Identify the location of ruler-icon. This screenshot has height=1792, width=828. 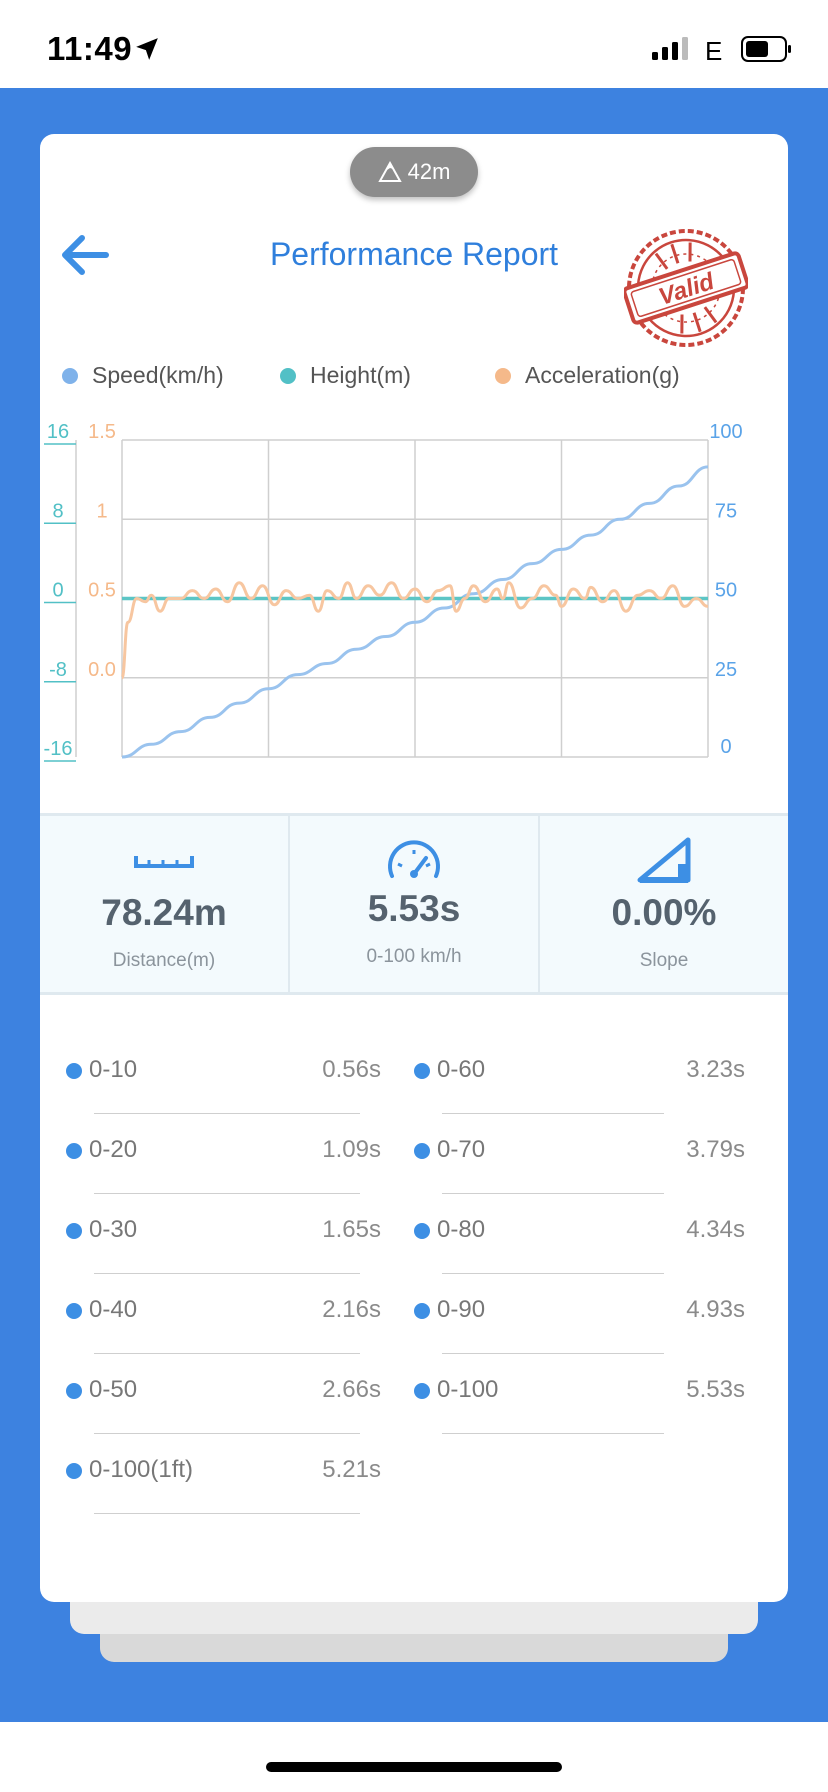
(164, 862).